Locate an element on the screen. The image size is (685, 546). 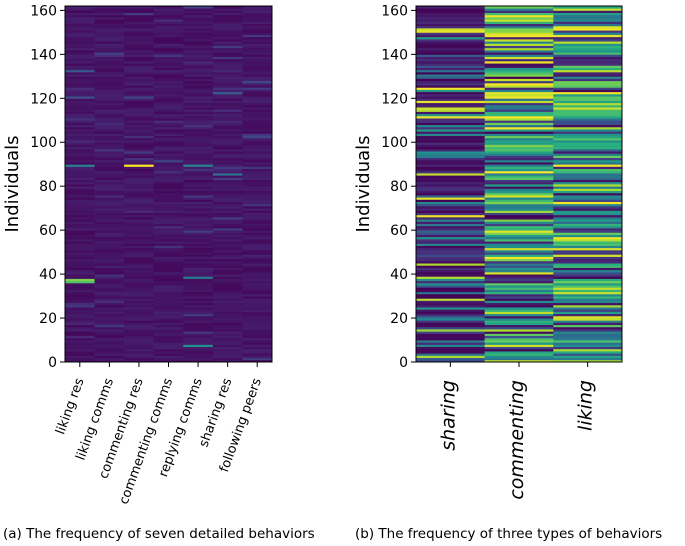
heatmap-a-y-label: Individuals is located at coordinates (12, 183).